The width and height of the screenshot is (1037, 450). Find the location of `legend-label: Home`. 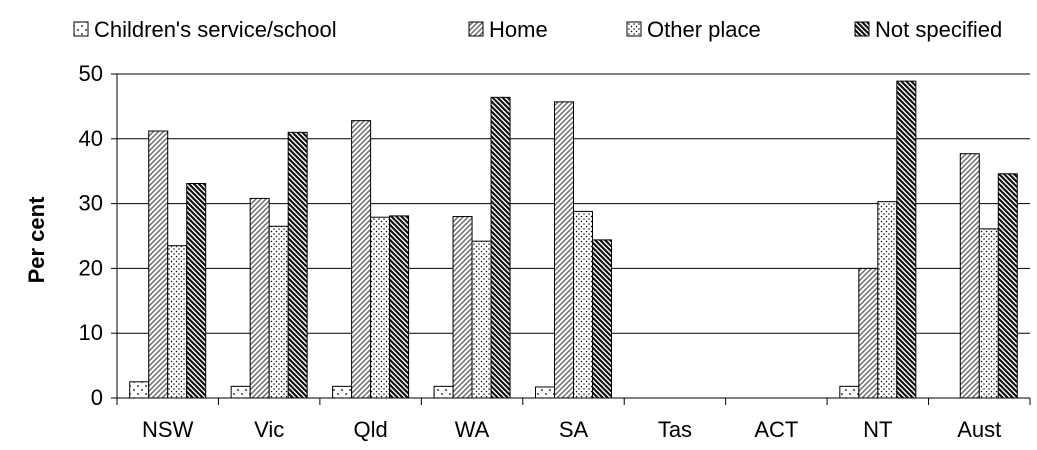

legend-label: Home is located at coordinates (518, 29).